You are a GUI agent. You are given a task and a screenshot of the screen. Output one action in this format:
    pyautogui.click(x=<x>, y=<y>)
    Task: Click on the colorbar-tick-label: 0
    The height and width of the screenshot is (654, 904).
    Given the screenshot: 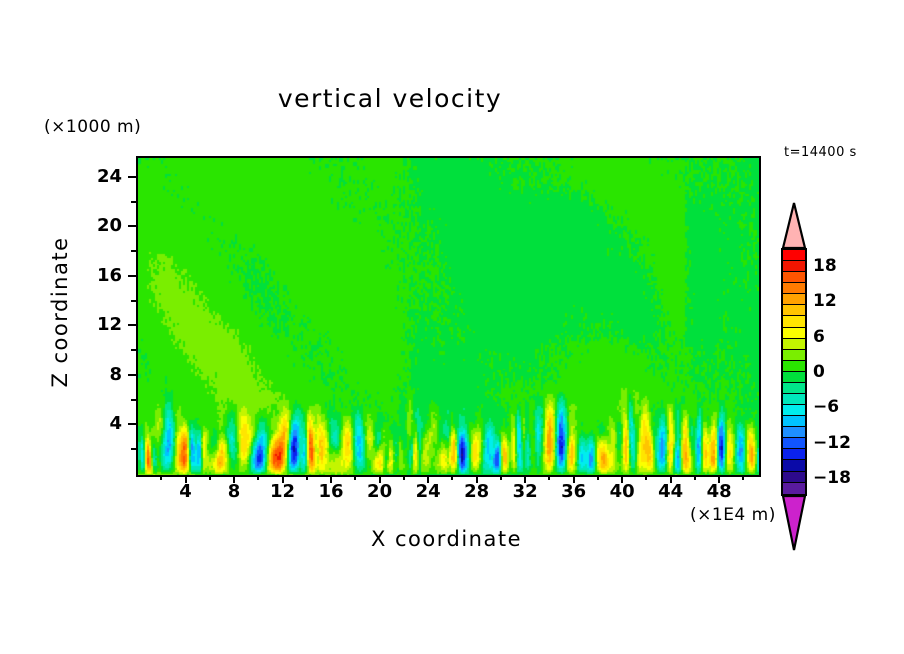 What is the action you would take?
    pyautogui.click(x=819, y=372)
    